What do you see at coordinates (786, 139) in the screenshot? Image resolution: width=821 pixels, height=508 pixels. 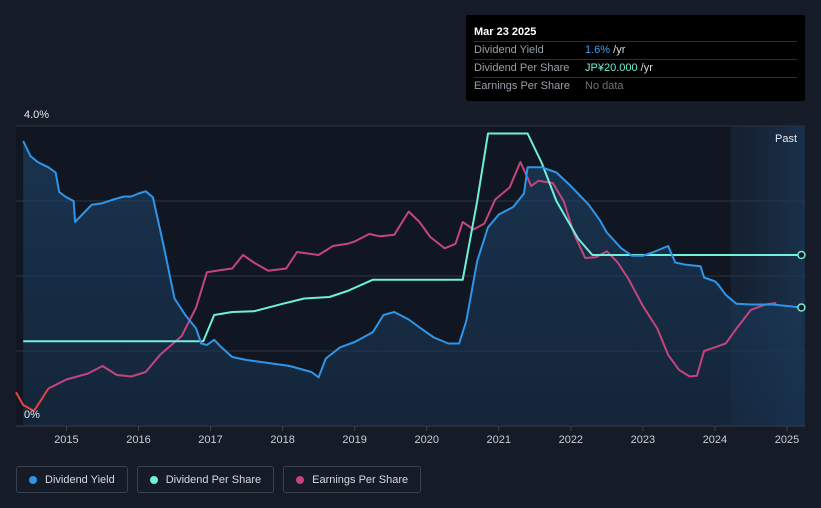 I see `past-label: Past` at bounding box center [786, 139].